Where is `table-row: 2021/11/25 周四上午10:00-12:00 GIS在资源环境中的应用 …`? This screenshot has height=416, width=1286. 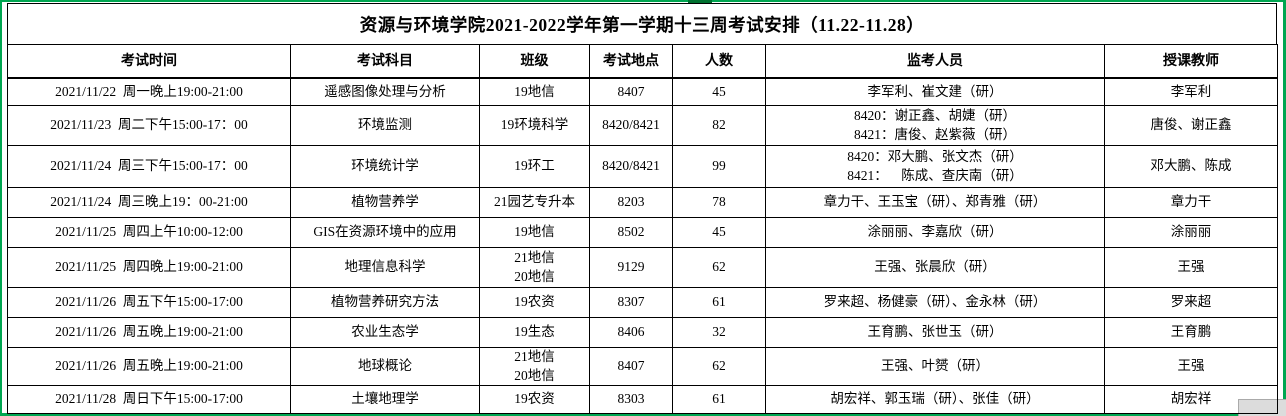
table-row: 2021/11/25 周四上午10:00-12:00 GIS在资源环境中的应用 … is located at coordinates (642, 232).